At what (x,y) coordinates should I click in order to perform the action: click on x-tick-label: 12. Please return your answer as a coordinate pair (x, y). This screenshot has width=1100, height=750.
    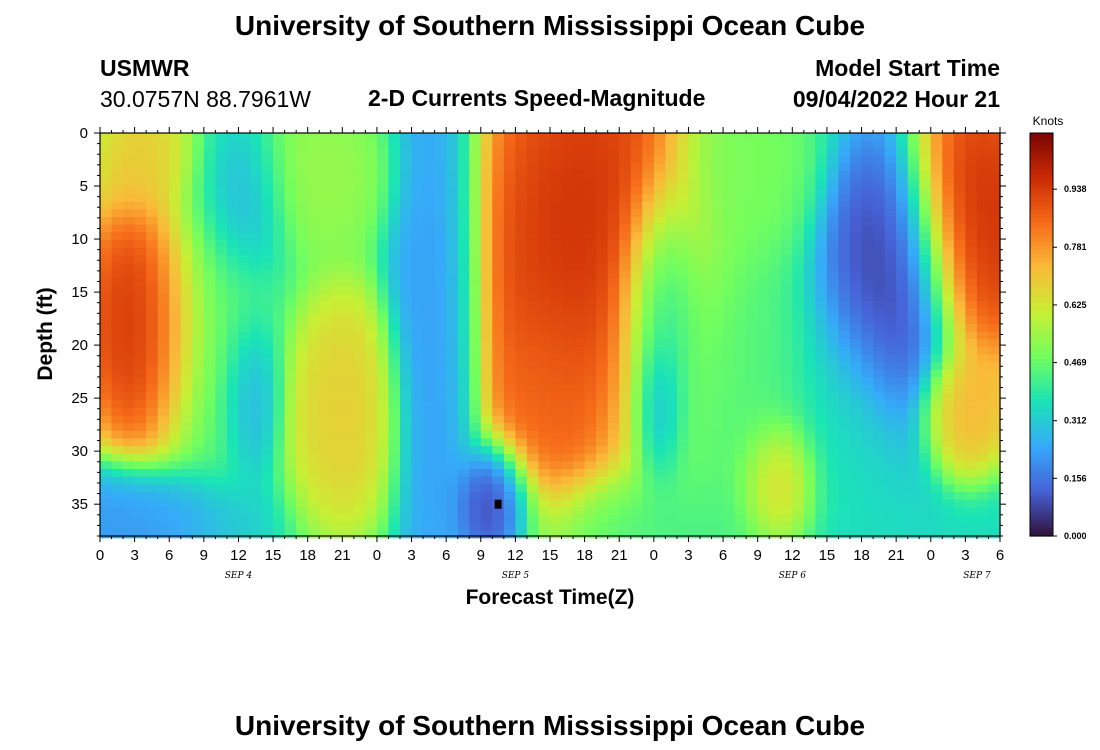
    Looking at the image, I should click on (792, 555).